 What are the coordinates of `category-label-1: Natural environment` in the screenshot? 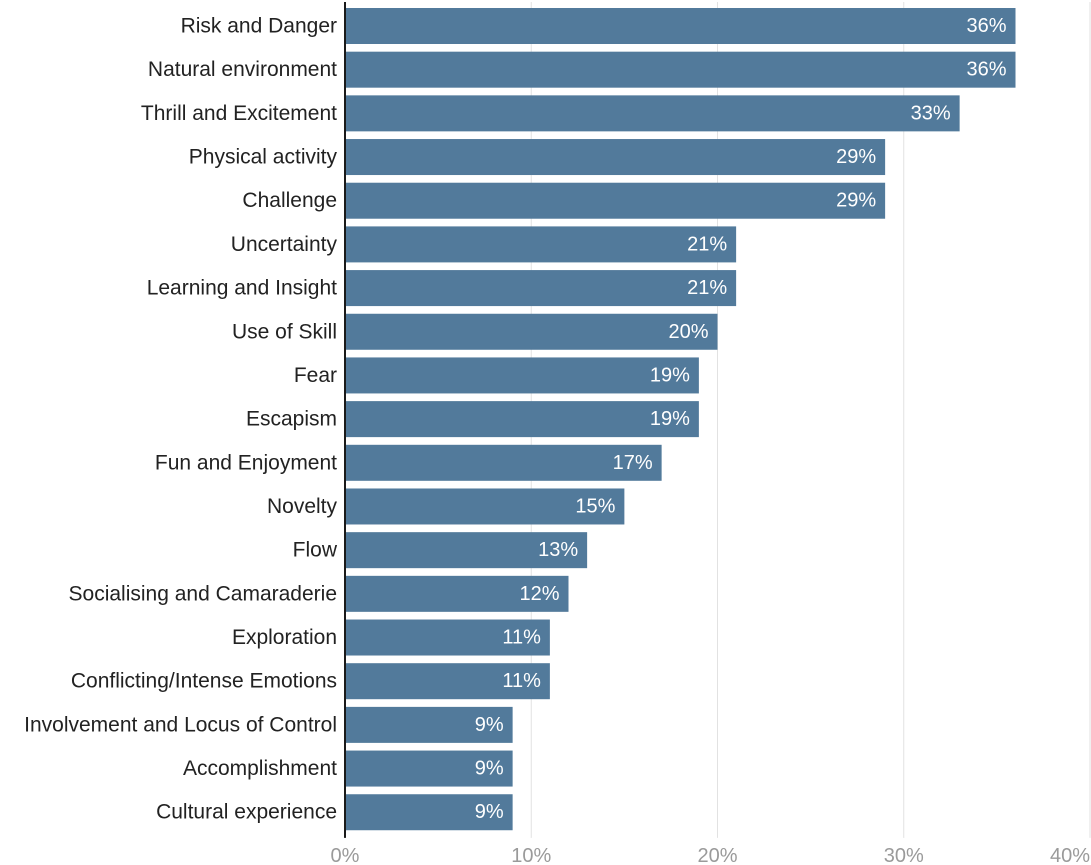 It's located at (242, 69).